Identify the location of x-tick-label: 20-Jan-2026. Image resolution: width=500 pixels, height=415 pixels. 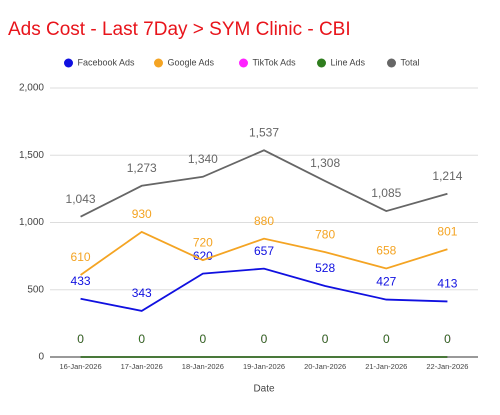
(325, 366).